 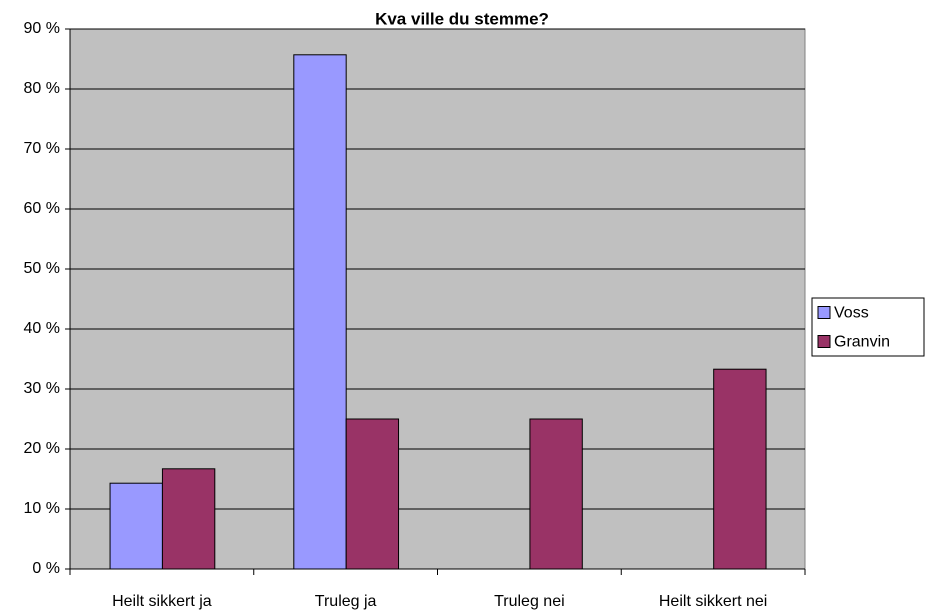 I want to click on y-tick-label: 10 %, so click(x=42, y=508).